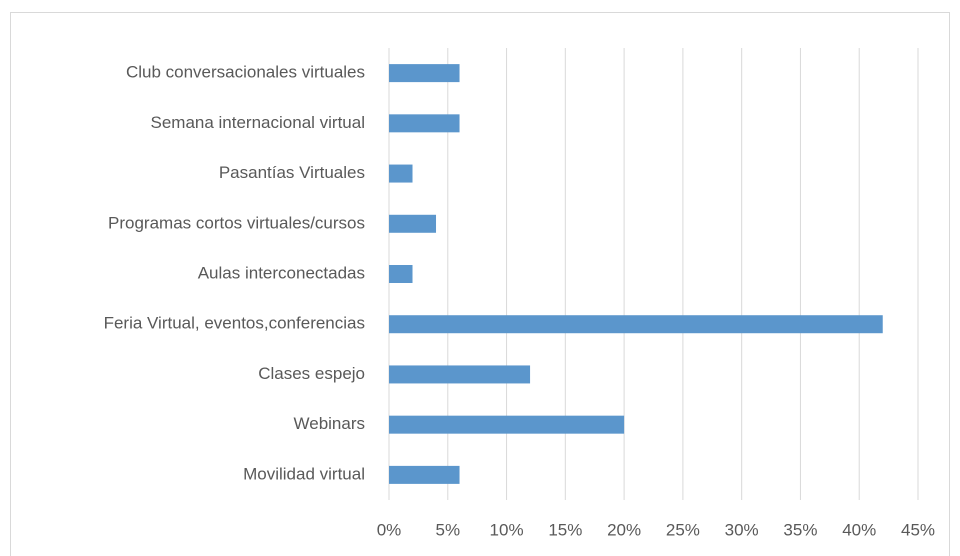  I want to click on x-tick-label: 5%, so click(447, 529).